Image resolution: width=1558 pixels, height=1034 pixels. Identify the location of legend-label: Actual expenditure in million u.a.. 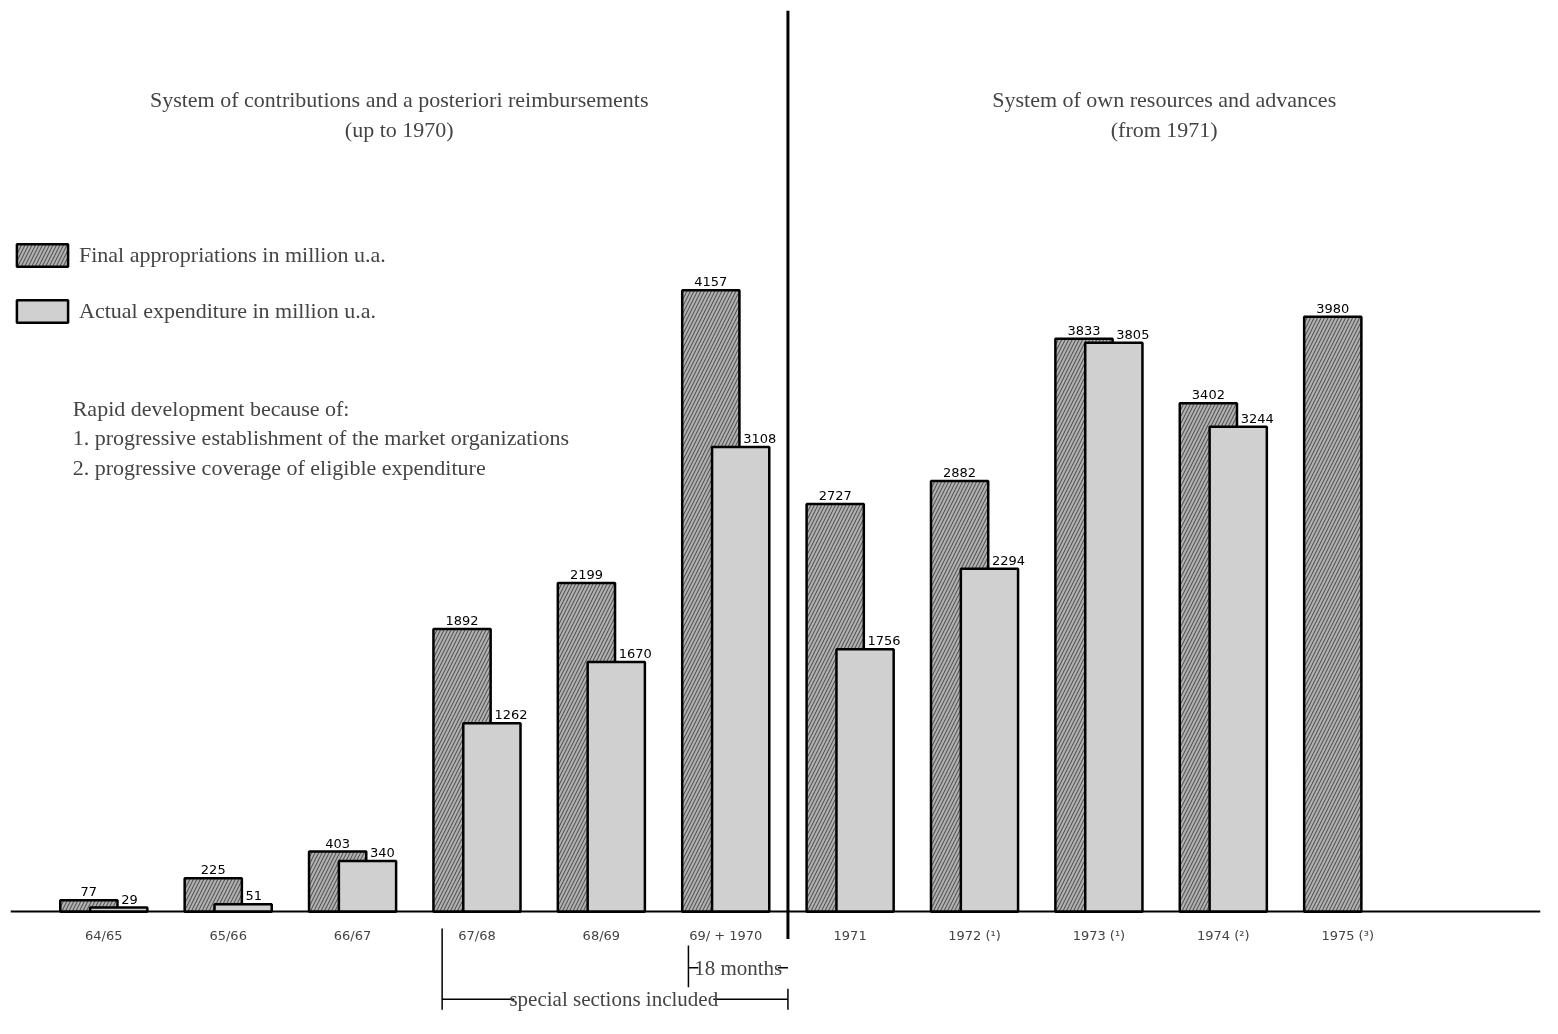
(227, 311).